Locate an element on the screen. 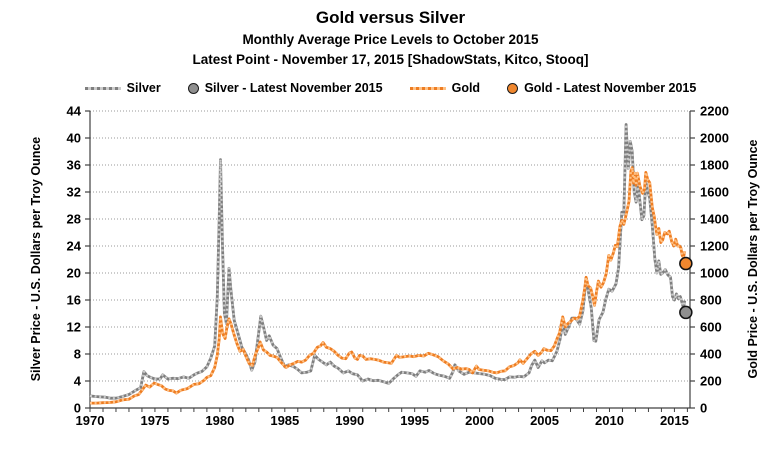  legend-item-gold-latest: Gold - Latest November 2015 is located at coordinates (601, 88).